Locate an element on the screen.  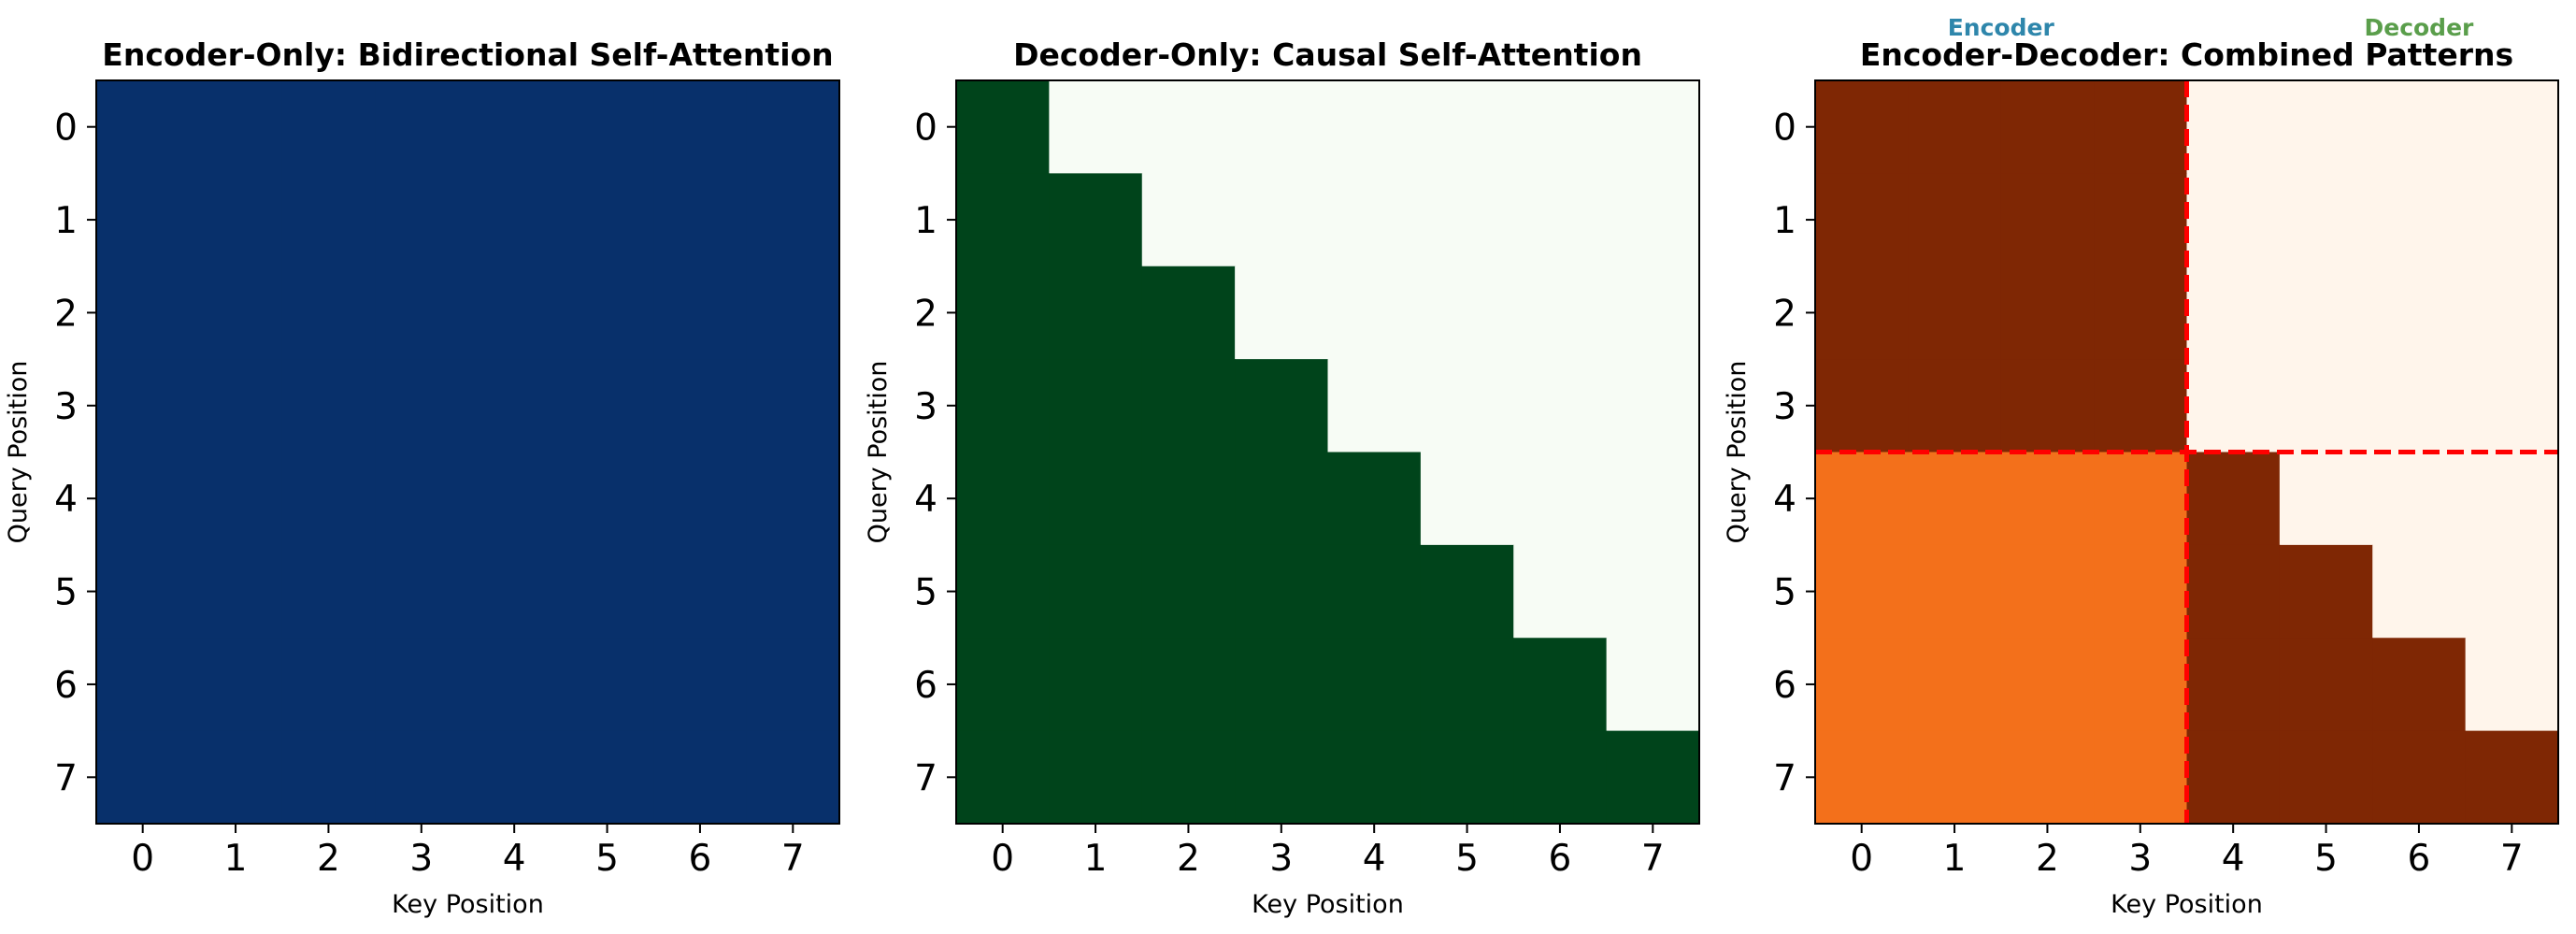
heatmap-cell-r4-c2 is located at coordinates (328, 499).